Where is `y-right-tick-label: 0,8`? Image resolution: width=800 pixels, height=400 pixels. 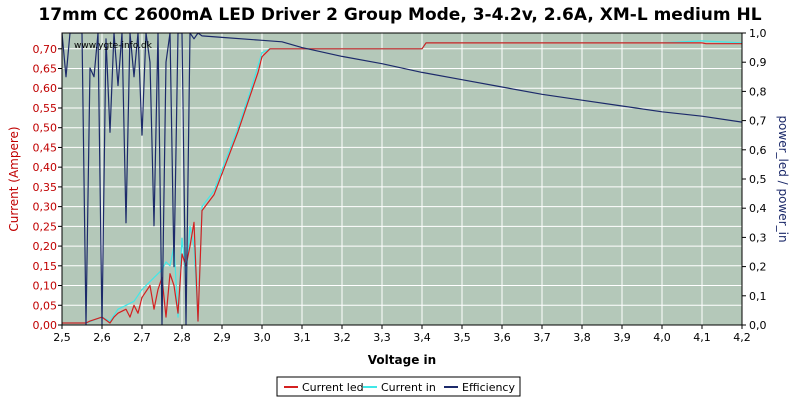 y-right-tick-label: 0,8 is located at coordinates (758, 91).